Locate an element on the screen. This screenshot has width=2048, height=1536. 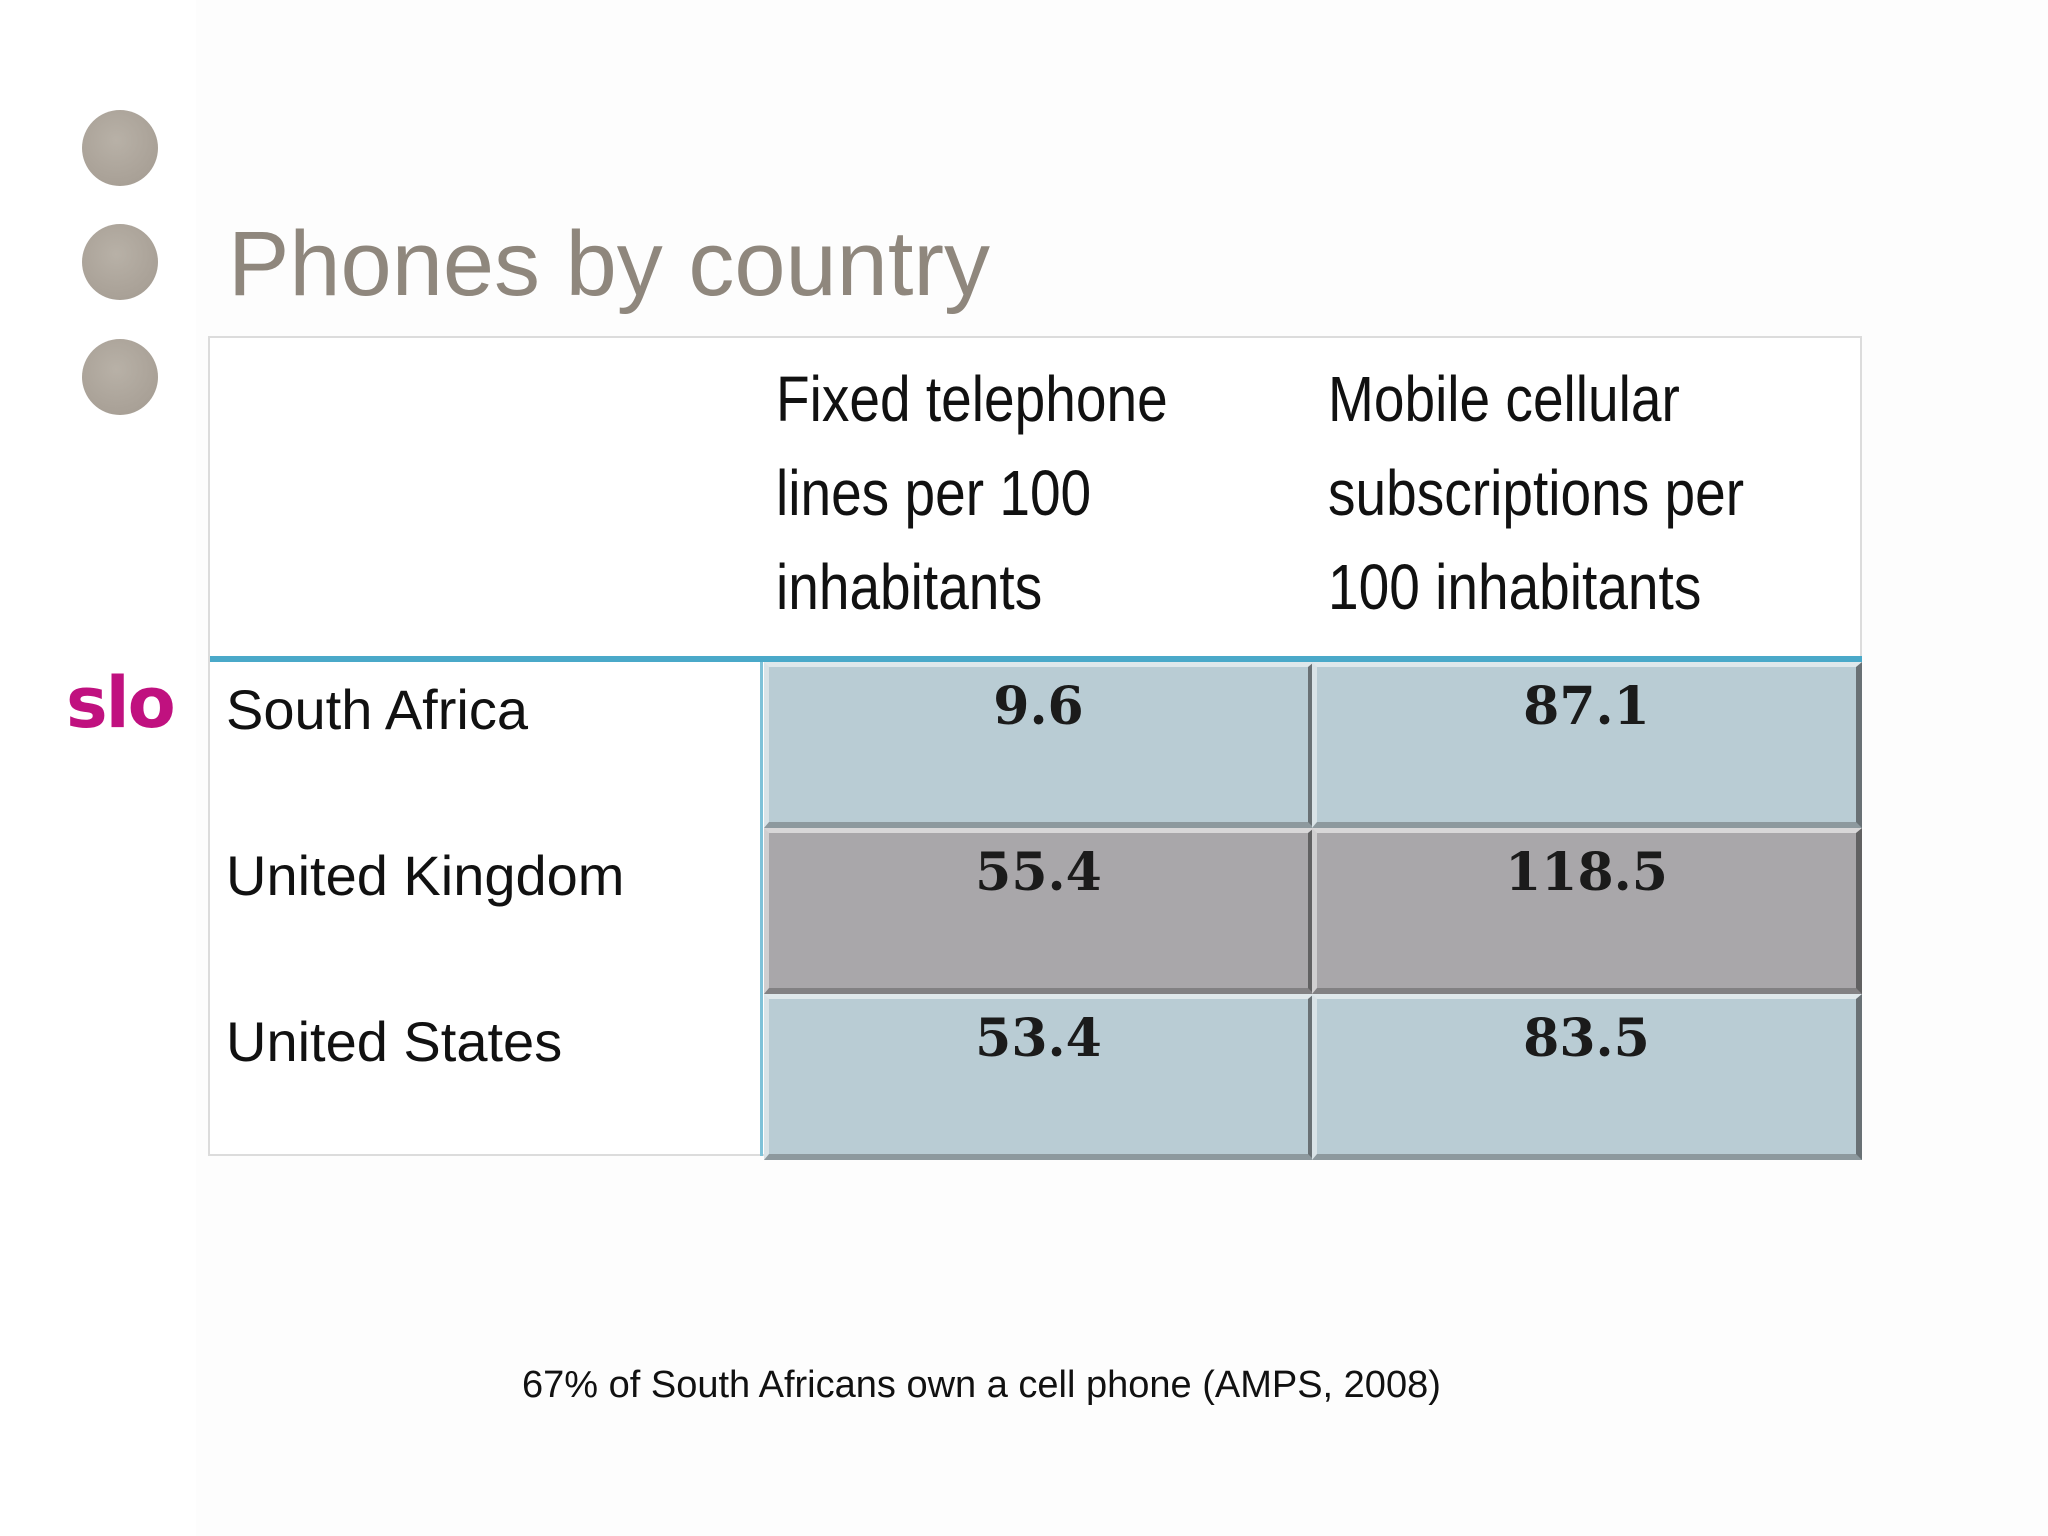
column-header-line: 100 inhabitants is located at coordinates (1515, 587).